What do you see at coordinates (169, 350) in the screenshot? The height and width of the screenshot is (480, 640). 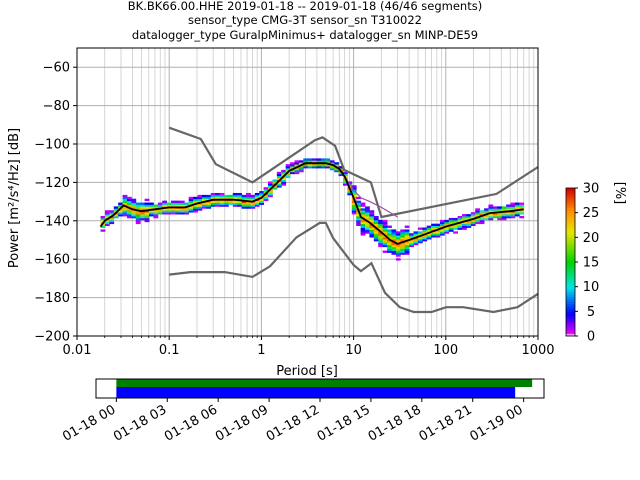 I see `x-tick-label: 0.1` at bounding box center [169, 350].